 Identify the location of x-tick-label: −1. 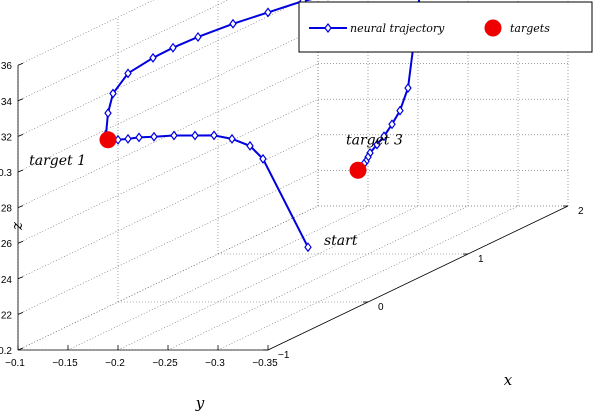
(284, 355).